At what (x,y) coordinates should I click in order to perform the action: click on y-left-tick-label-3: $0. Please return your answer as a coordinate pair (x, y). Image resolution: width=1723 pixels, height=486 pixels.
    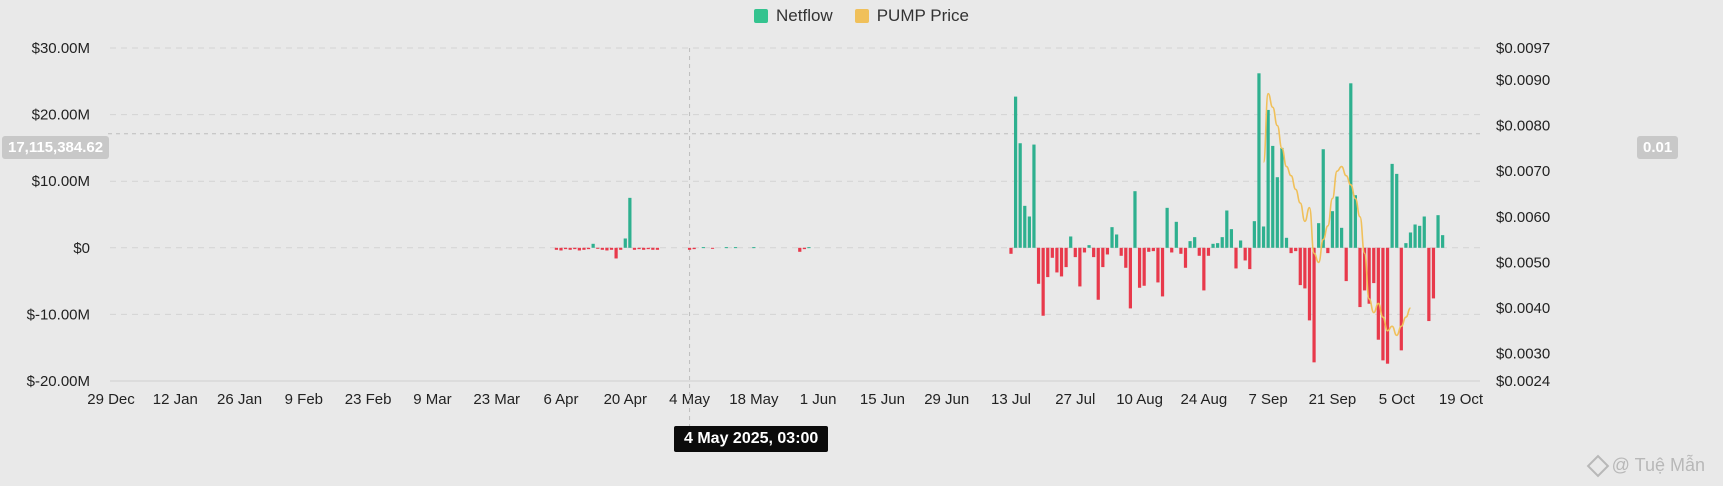
    Looking at the image, I should click on (81, 248).